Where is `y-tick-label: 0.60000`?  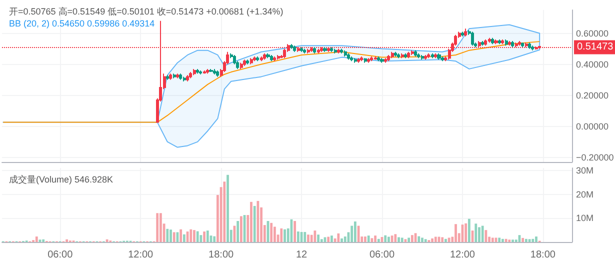
y-tick-label: 0.60000 is located at coordinates (592, 33).